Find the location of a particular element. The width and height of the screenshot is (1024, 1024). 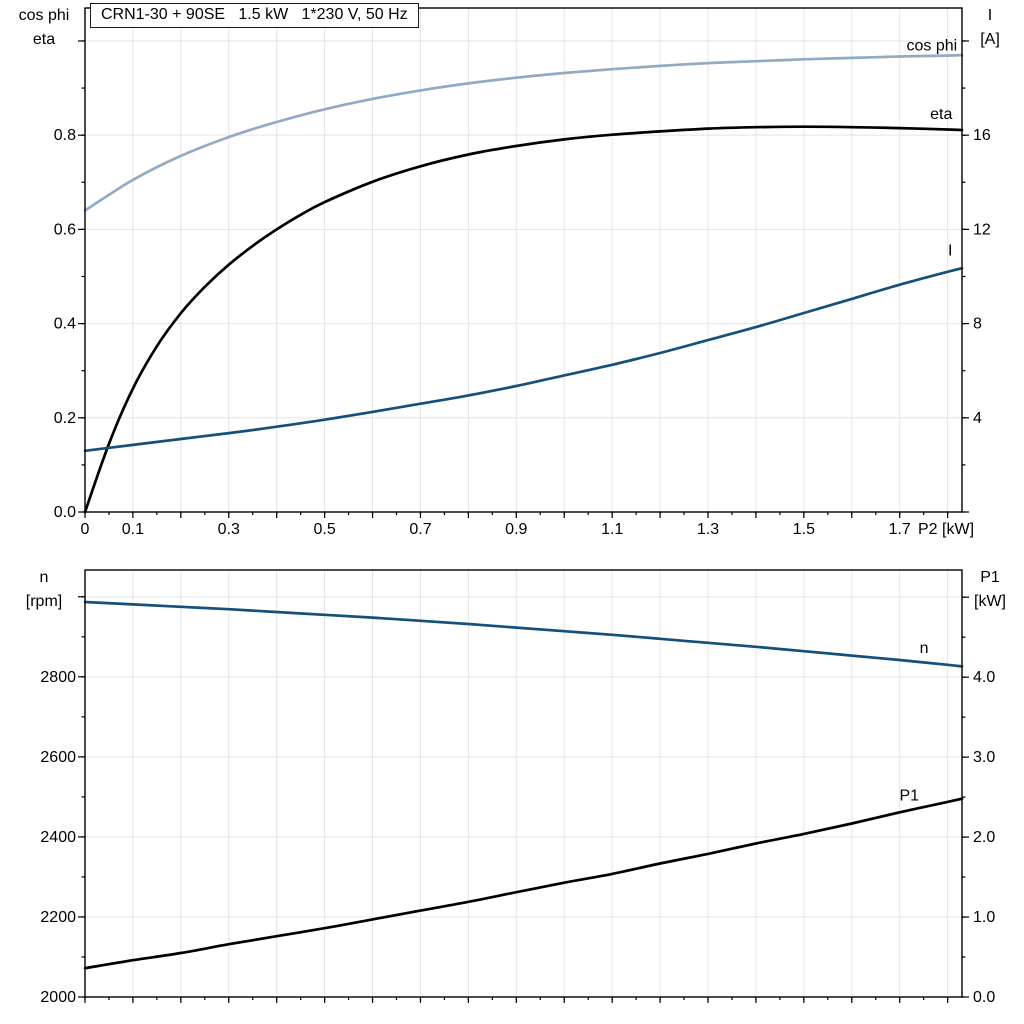

y-right-tick-label: 4.0 is located at coordinates (984, 677).